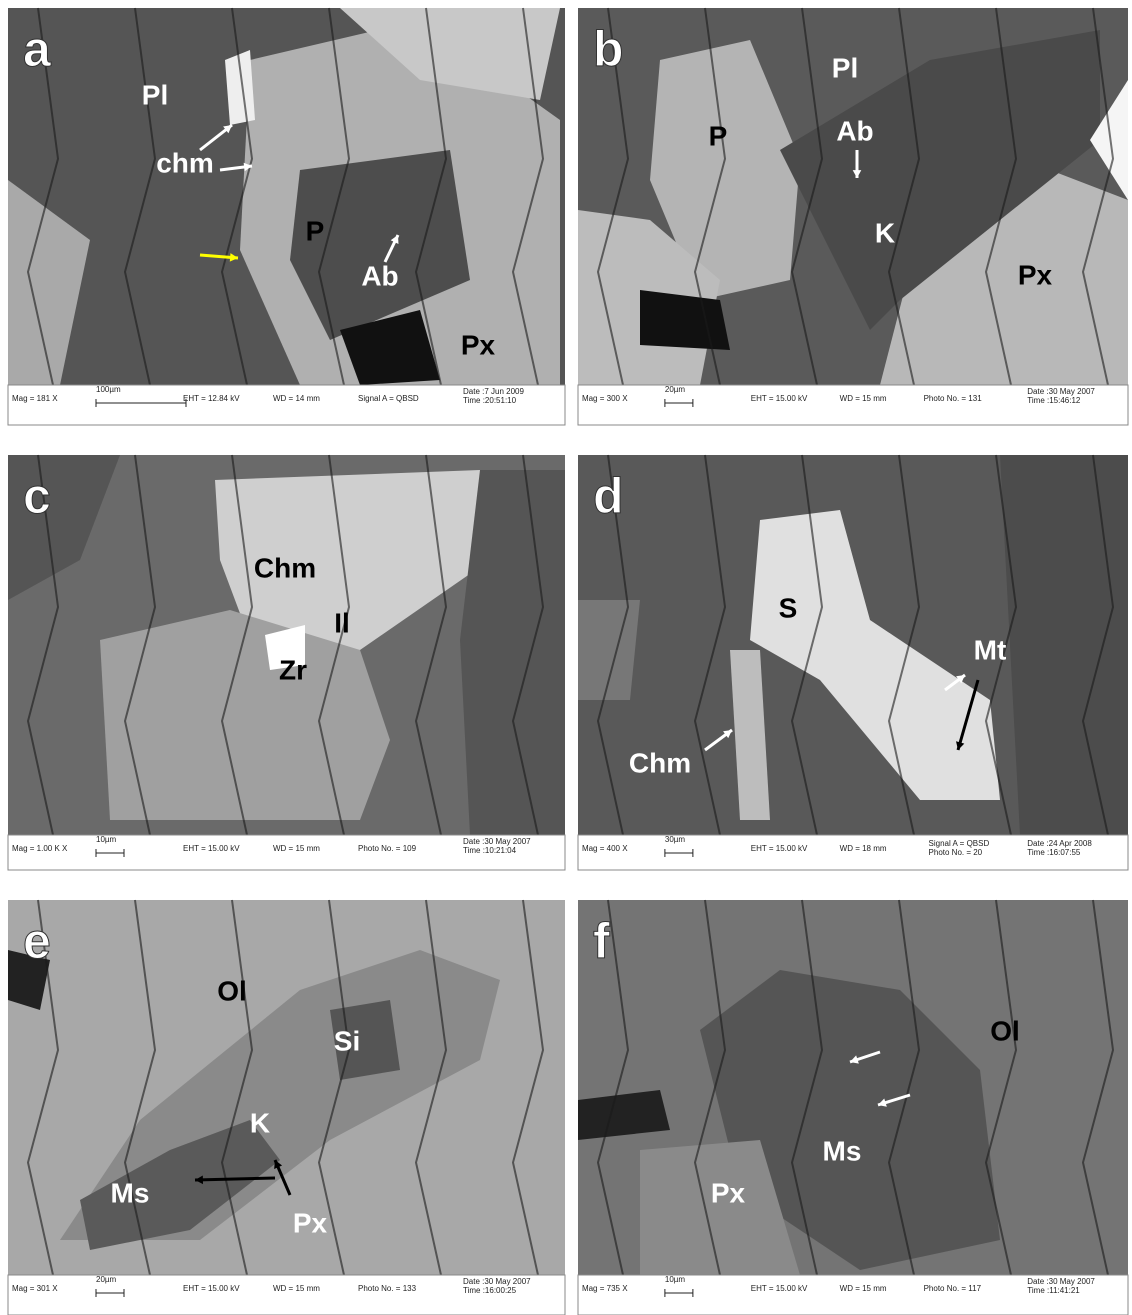 The height and width of the screenshot is (1315, 1132). Describe the element at coordinates (1054, 852) in the screenshot. I see `info-text: Time :16:07:55` at that location.